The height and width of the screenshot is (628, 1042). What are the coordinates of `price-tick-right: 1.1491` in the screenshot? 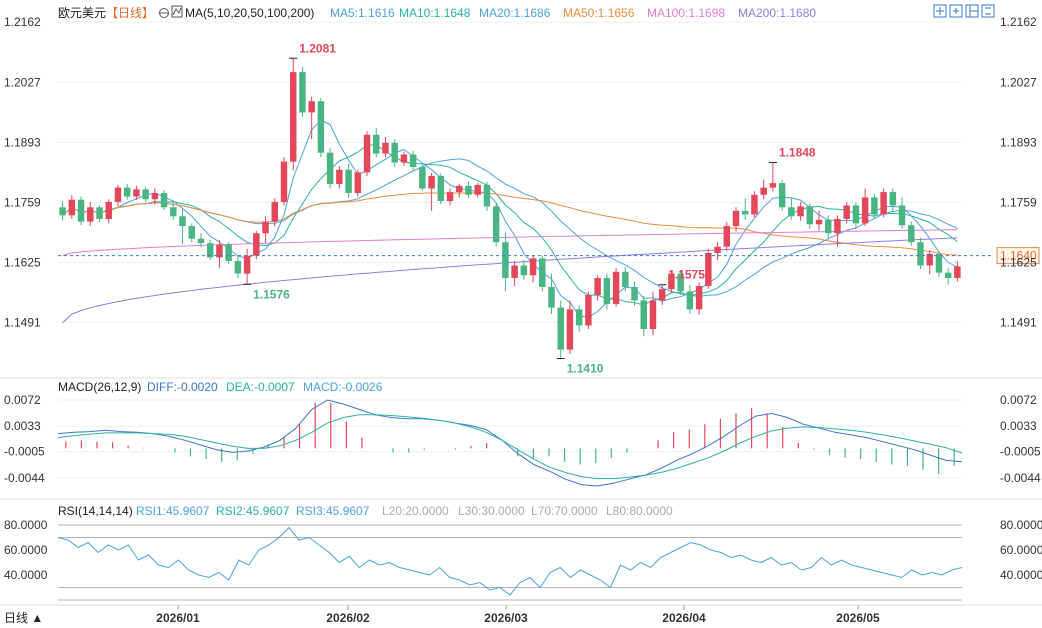 It's located at (1018, 322).